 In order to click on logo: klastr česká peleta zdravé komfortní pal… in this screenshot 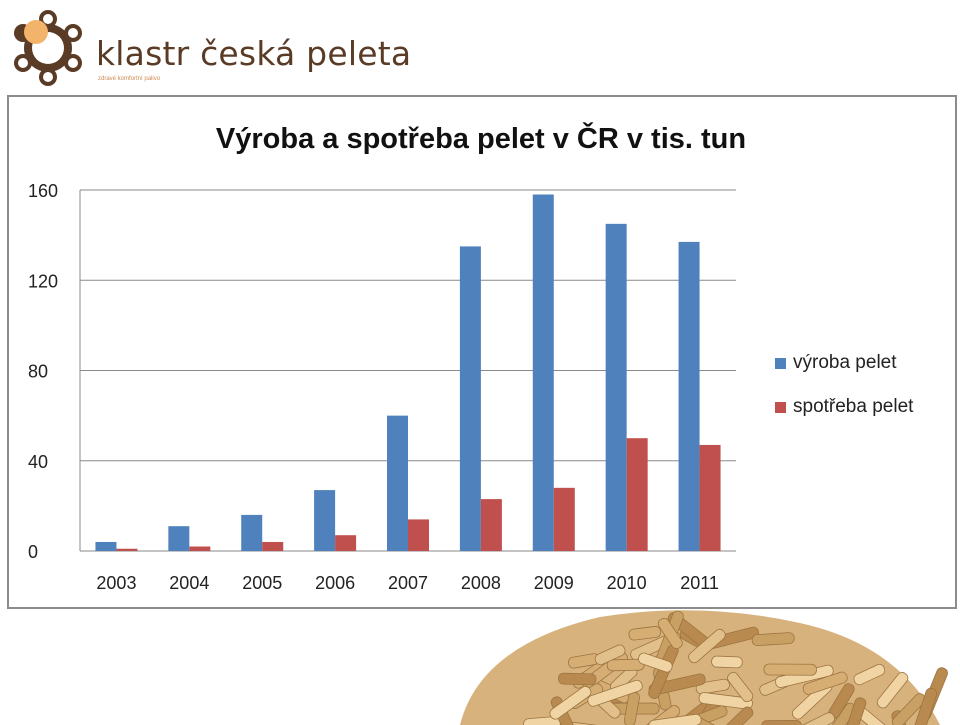, I will do `click(208, 48)`.